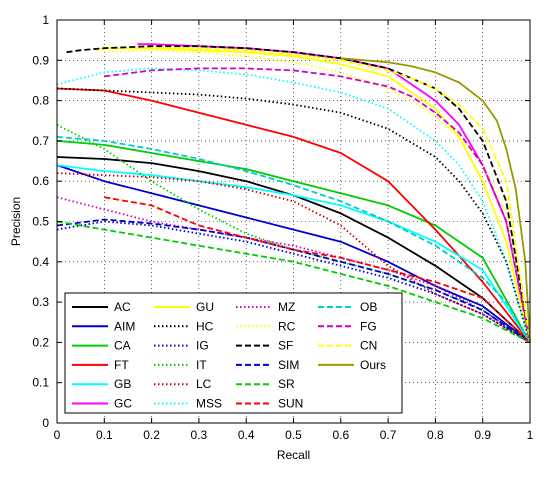 Image resolution: width=548 pixels, height=481 pixels. What do you see at coordinates (205, 326) in the screenshot?
I see `legend-label: HC` at bounding box center [205, 326].